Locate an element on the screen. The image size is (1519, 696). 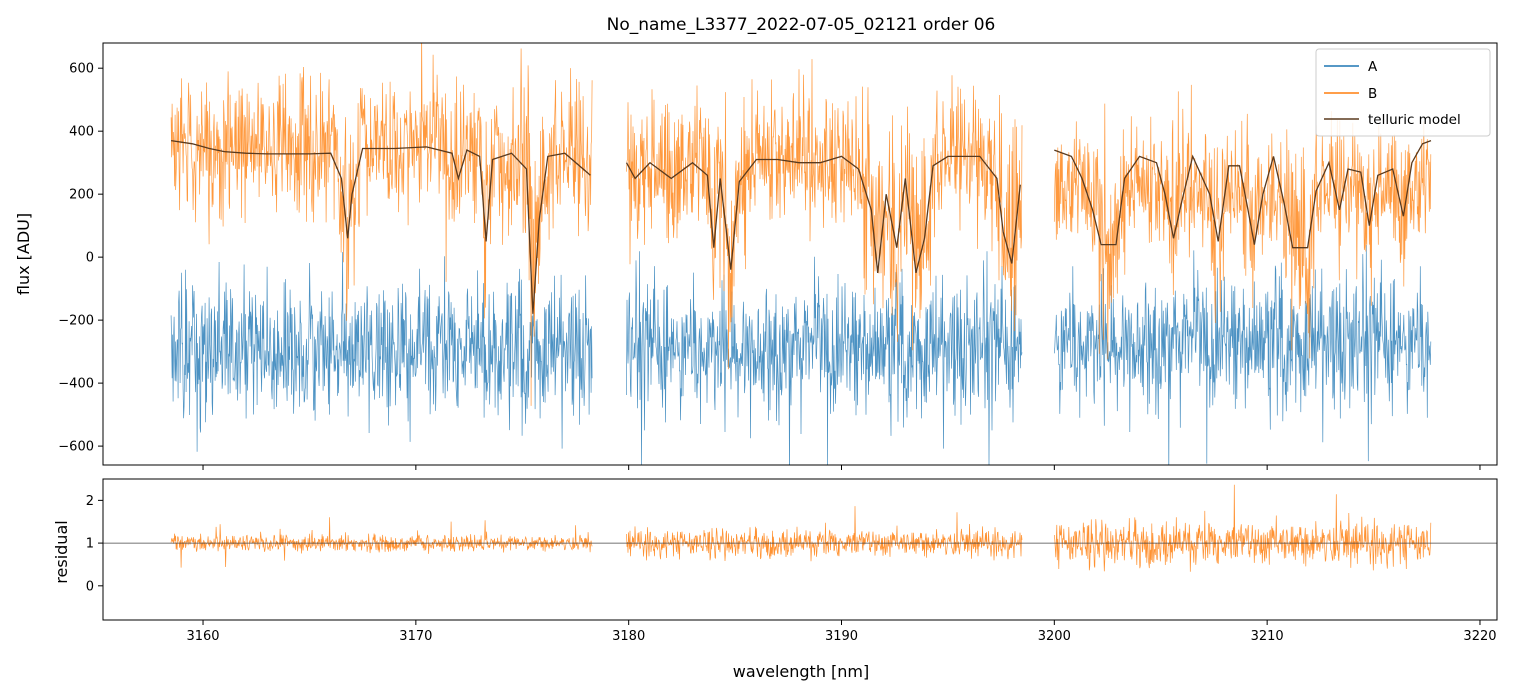
top-y-axis-label: flux [ADU] is located at coordinates (23, 254).